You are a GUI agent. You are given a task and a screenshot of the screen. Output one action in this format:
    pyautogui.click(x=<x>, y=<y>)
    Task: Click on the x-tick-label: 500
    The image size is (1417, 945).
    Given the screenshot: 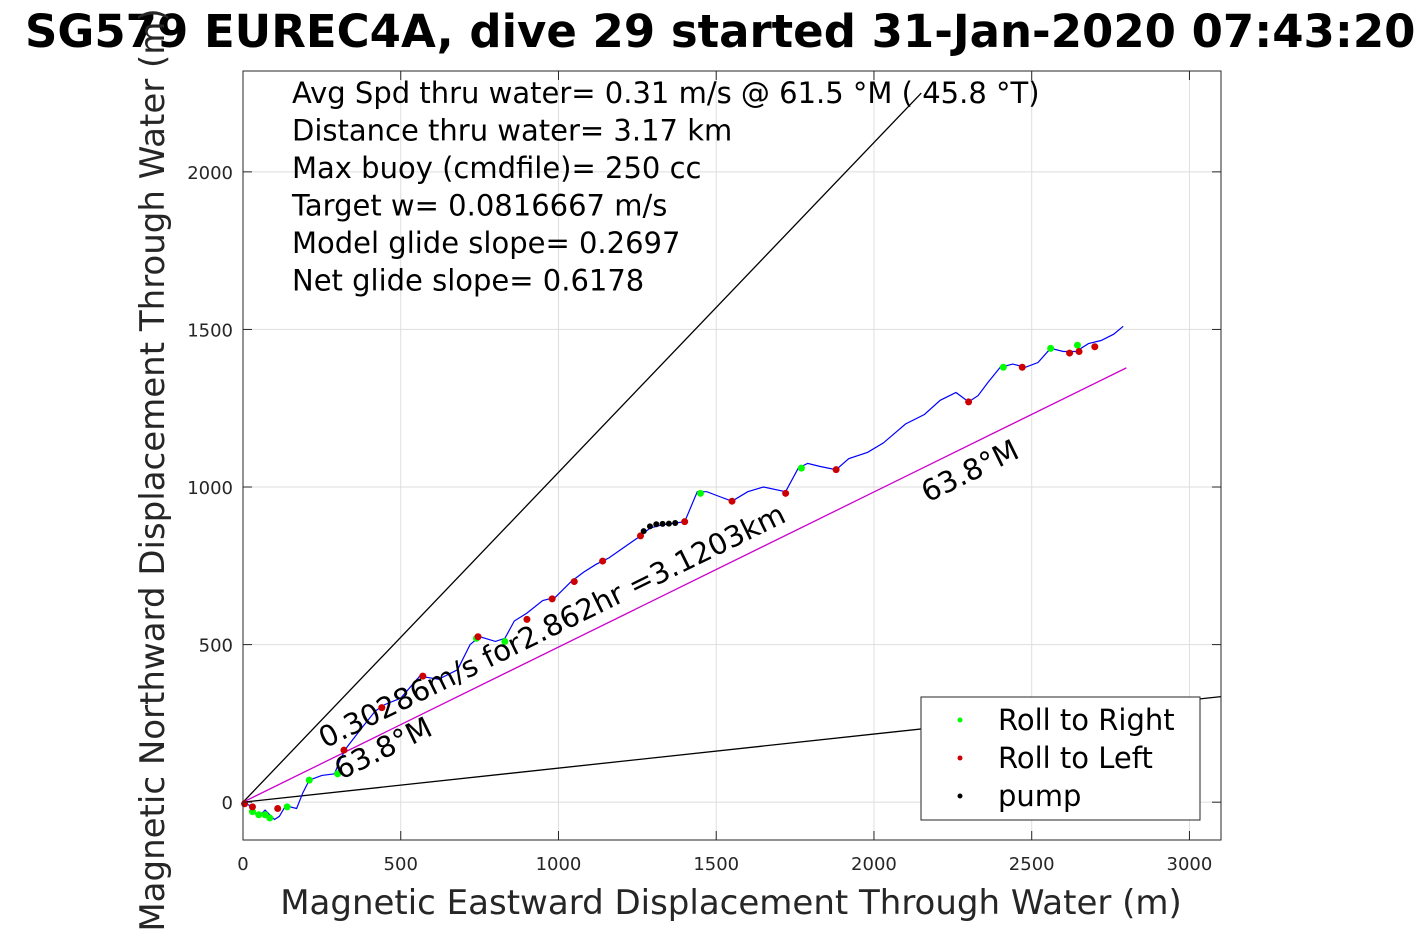 What is the action you would take?
    pyautogui.click(x=401, y=864)
    